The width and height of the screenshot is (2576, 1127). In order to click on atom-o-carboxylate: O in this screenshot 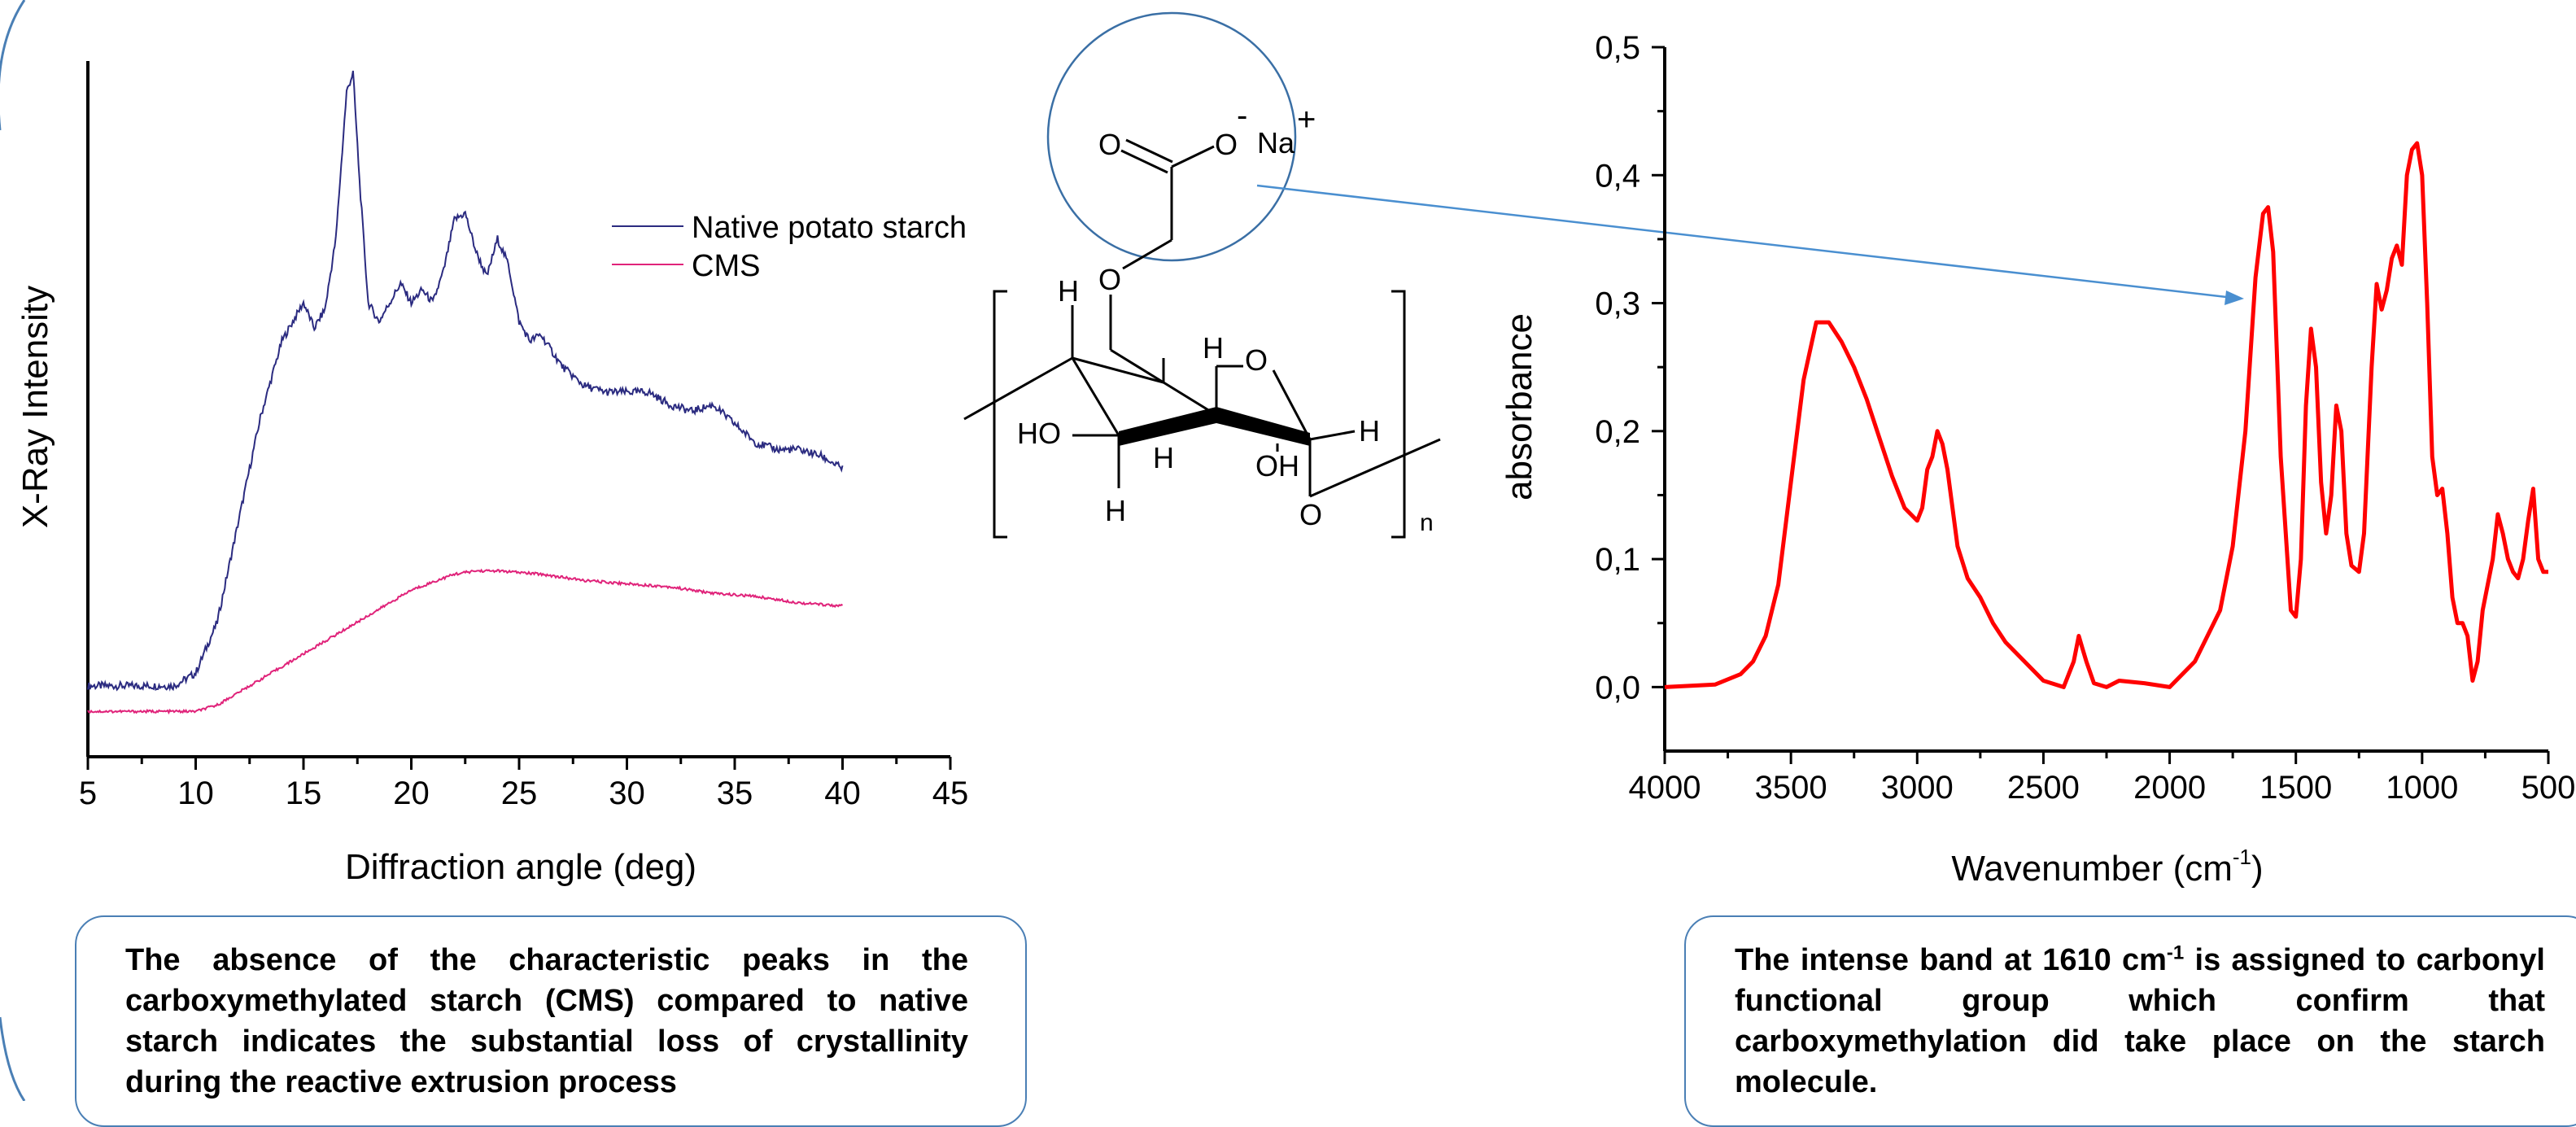, I will do `click(1226, 144)`.